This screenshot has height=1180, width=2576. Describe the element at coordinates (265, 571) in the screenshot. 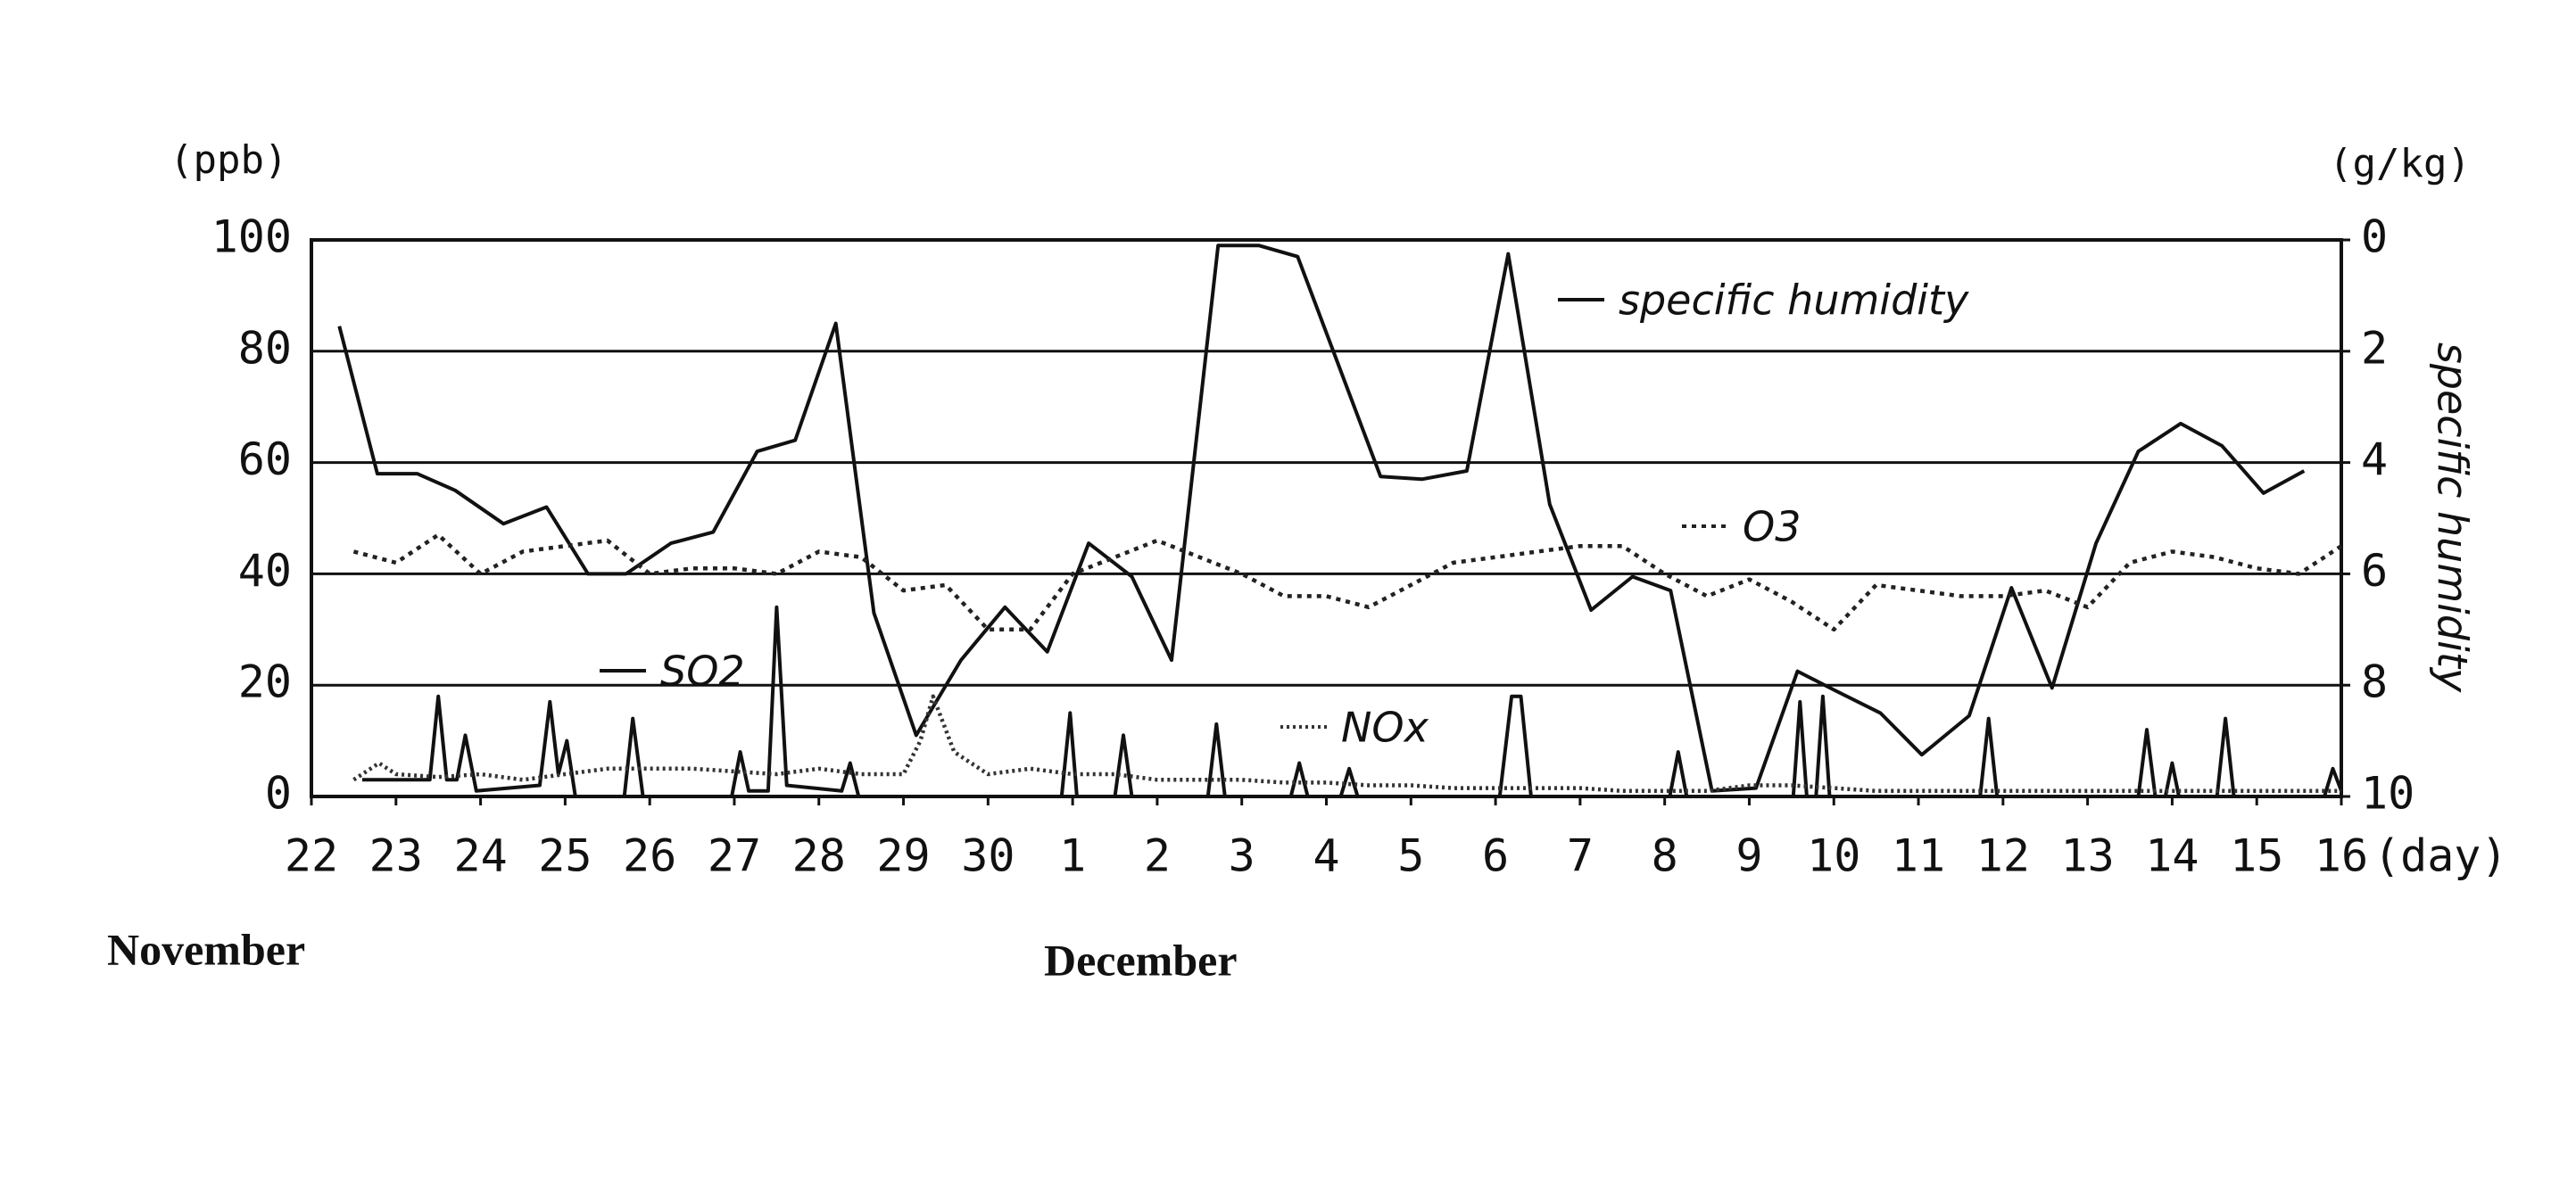

I see `y-tick-label: 40` at that location.